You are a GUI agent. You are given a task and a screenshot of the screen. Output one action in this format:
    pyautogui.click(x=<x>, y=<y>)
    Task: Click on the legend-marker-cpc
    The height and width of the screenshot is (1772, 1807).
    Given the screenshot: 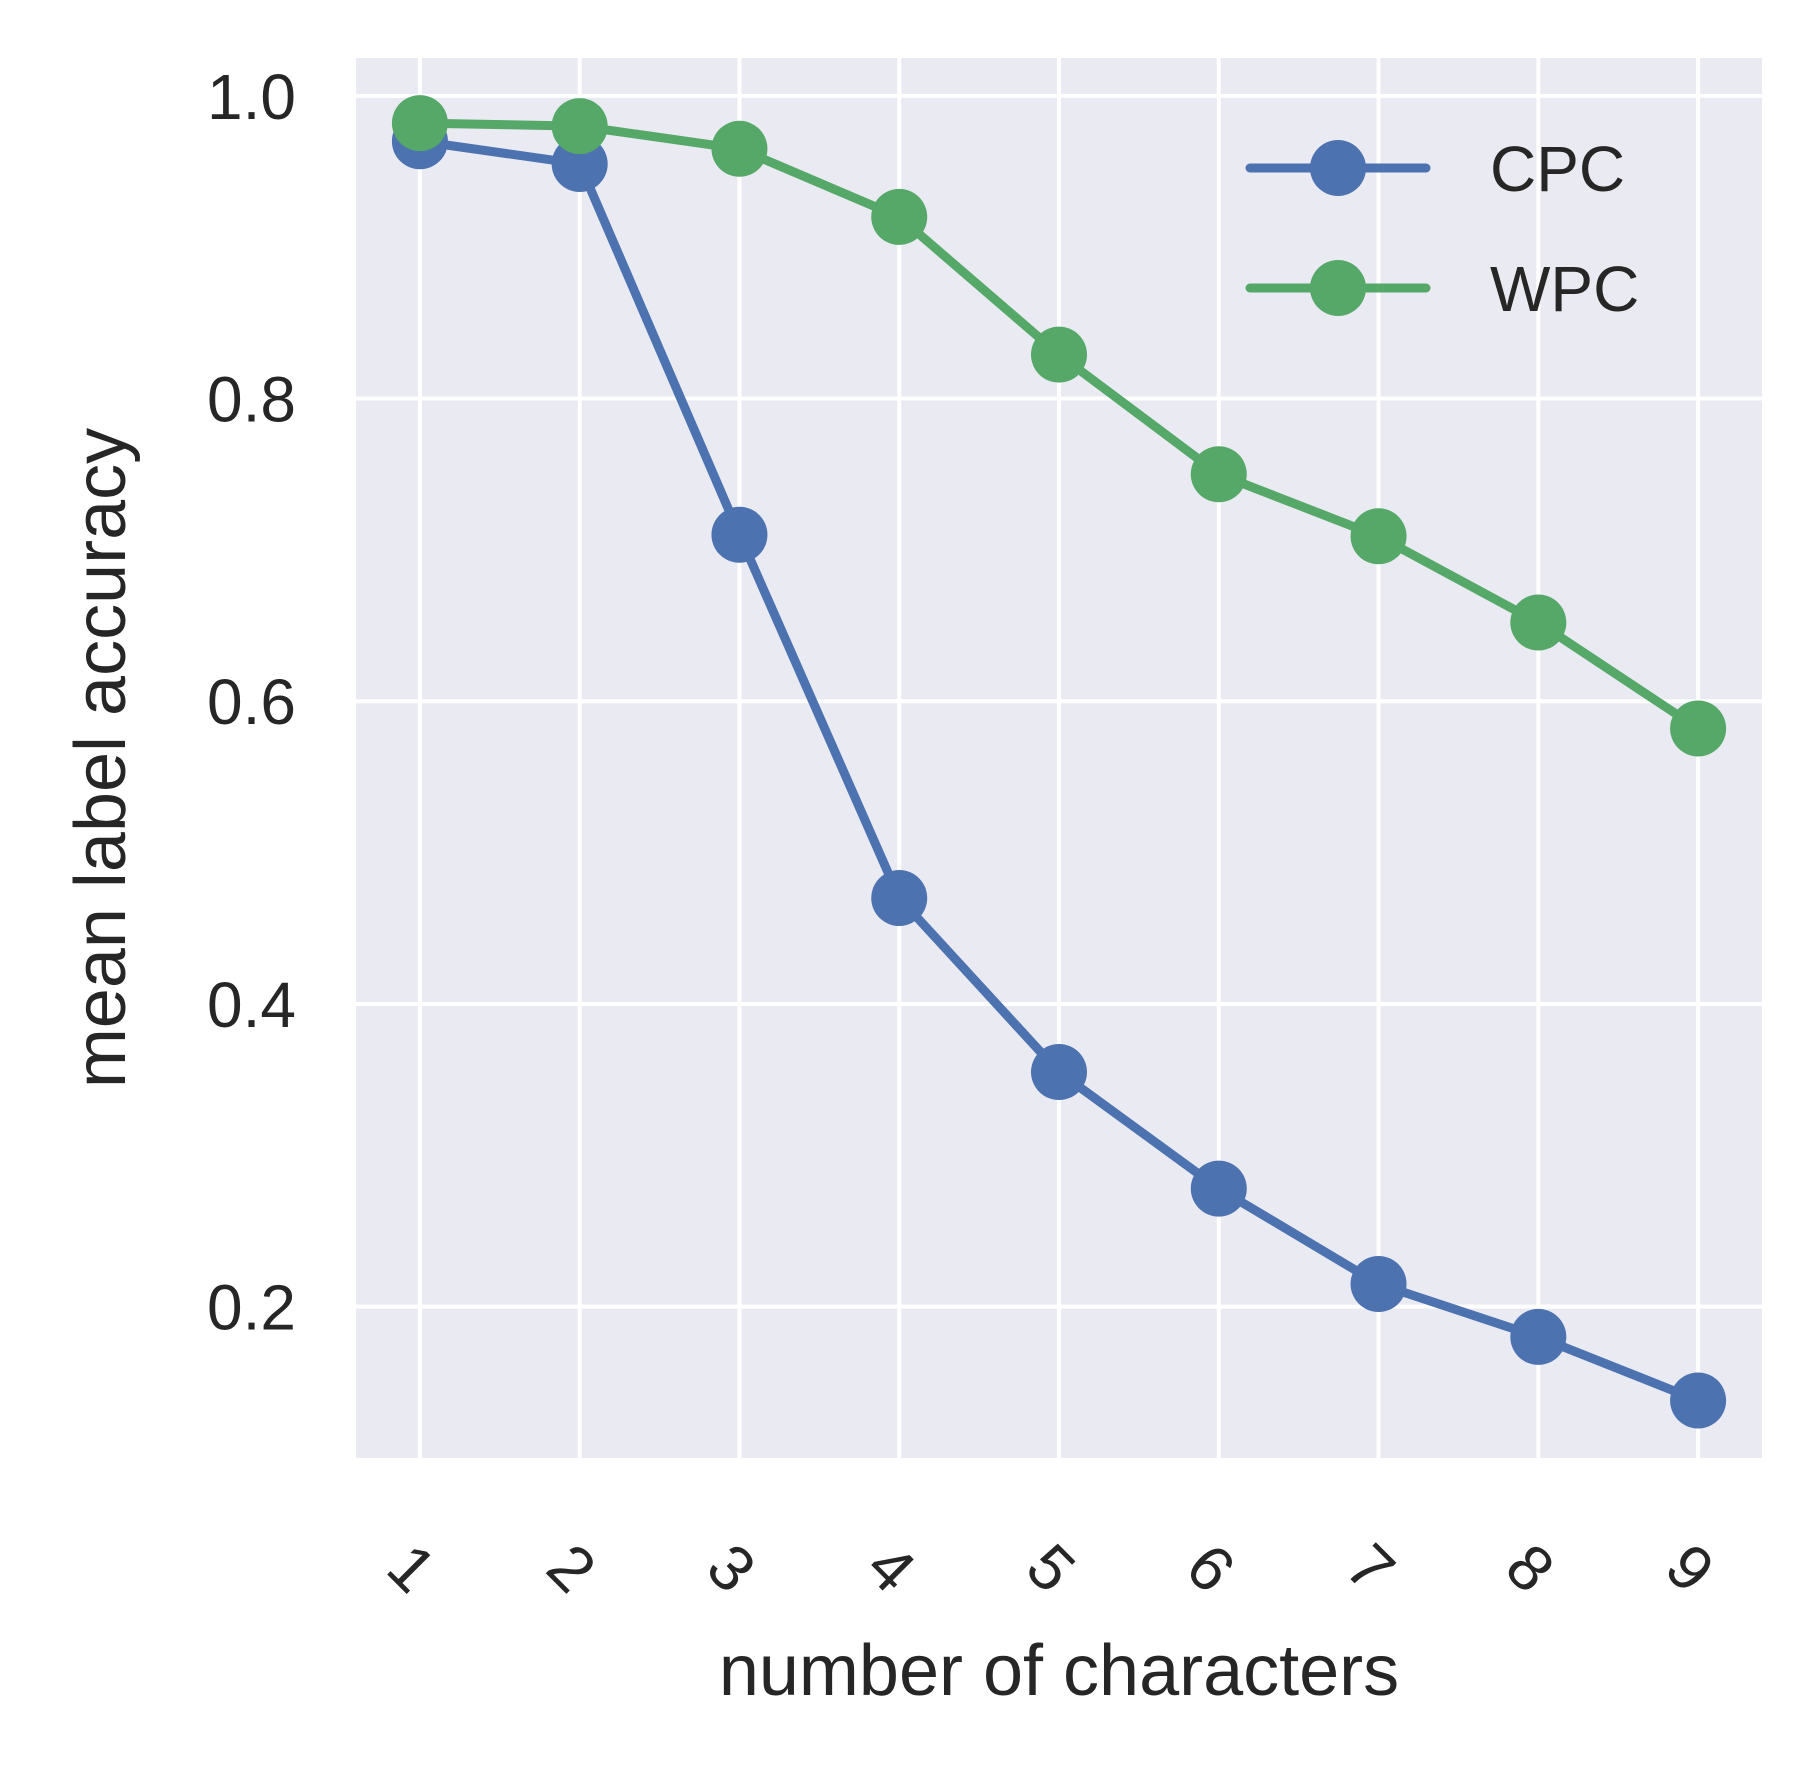 What is the action you would take?
    pyautogui.click(x=1338, y=168)
    